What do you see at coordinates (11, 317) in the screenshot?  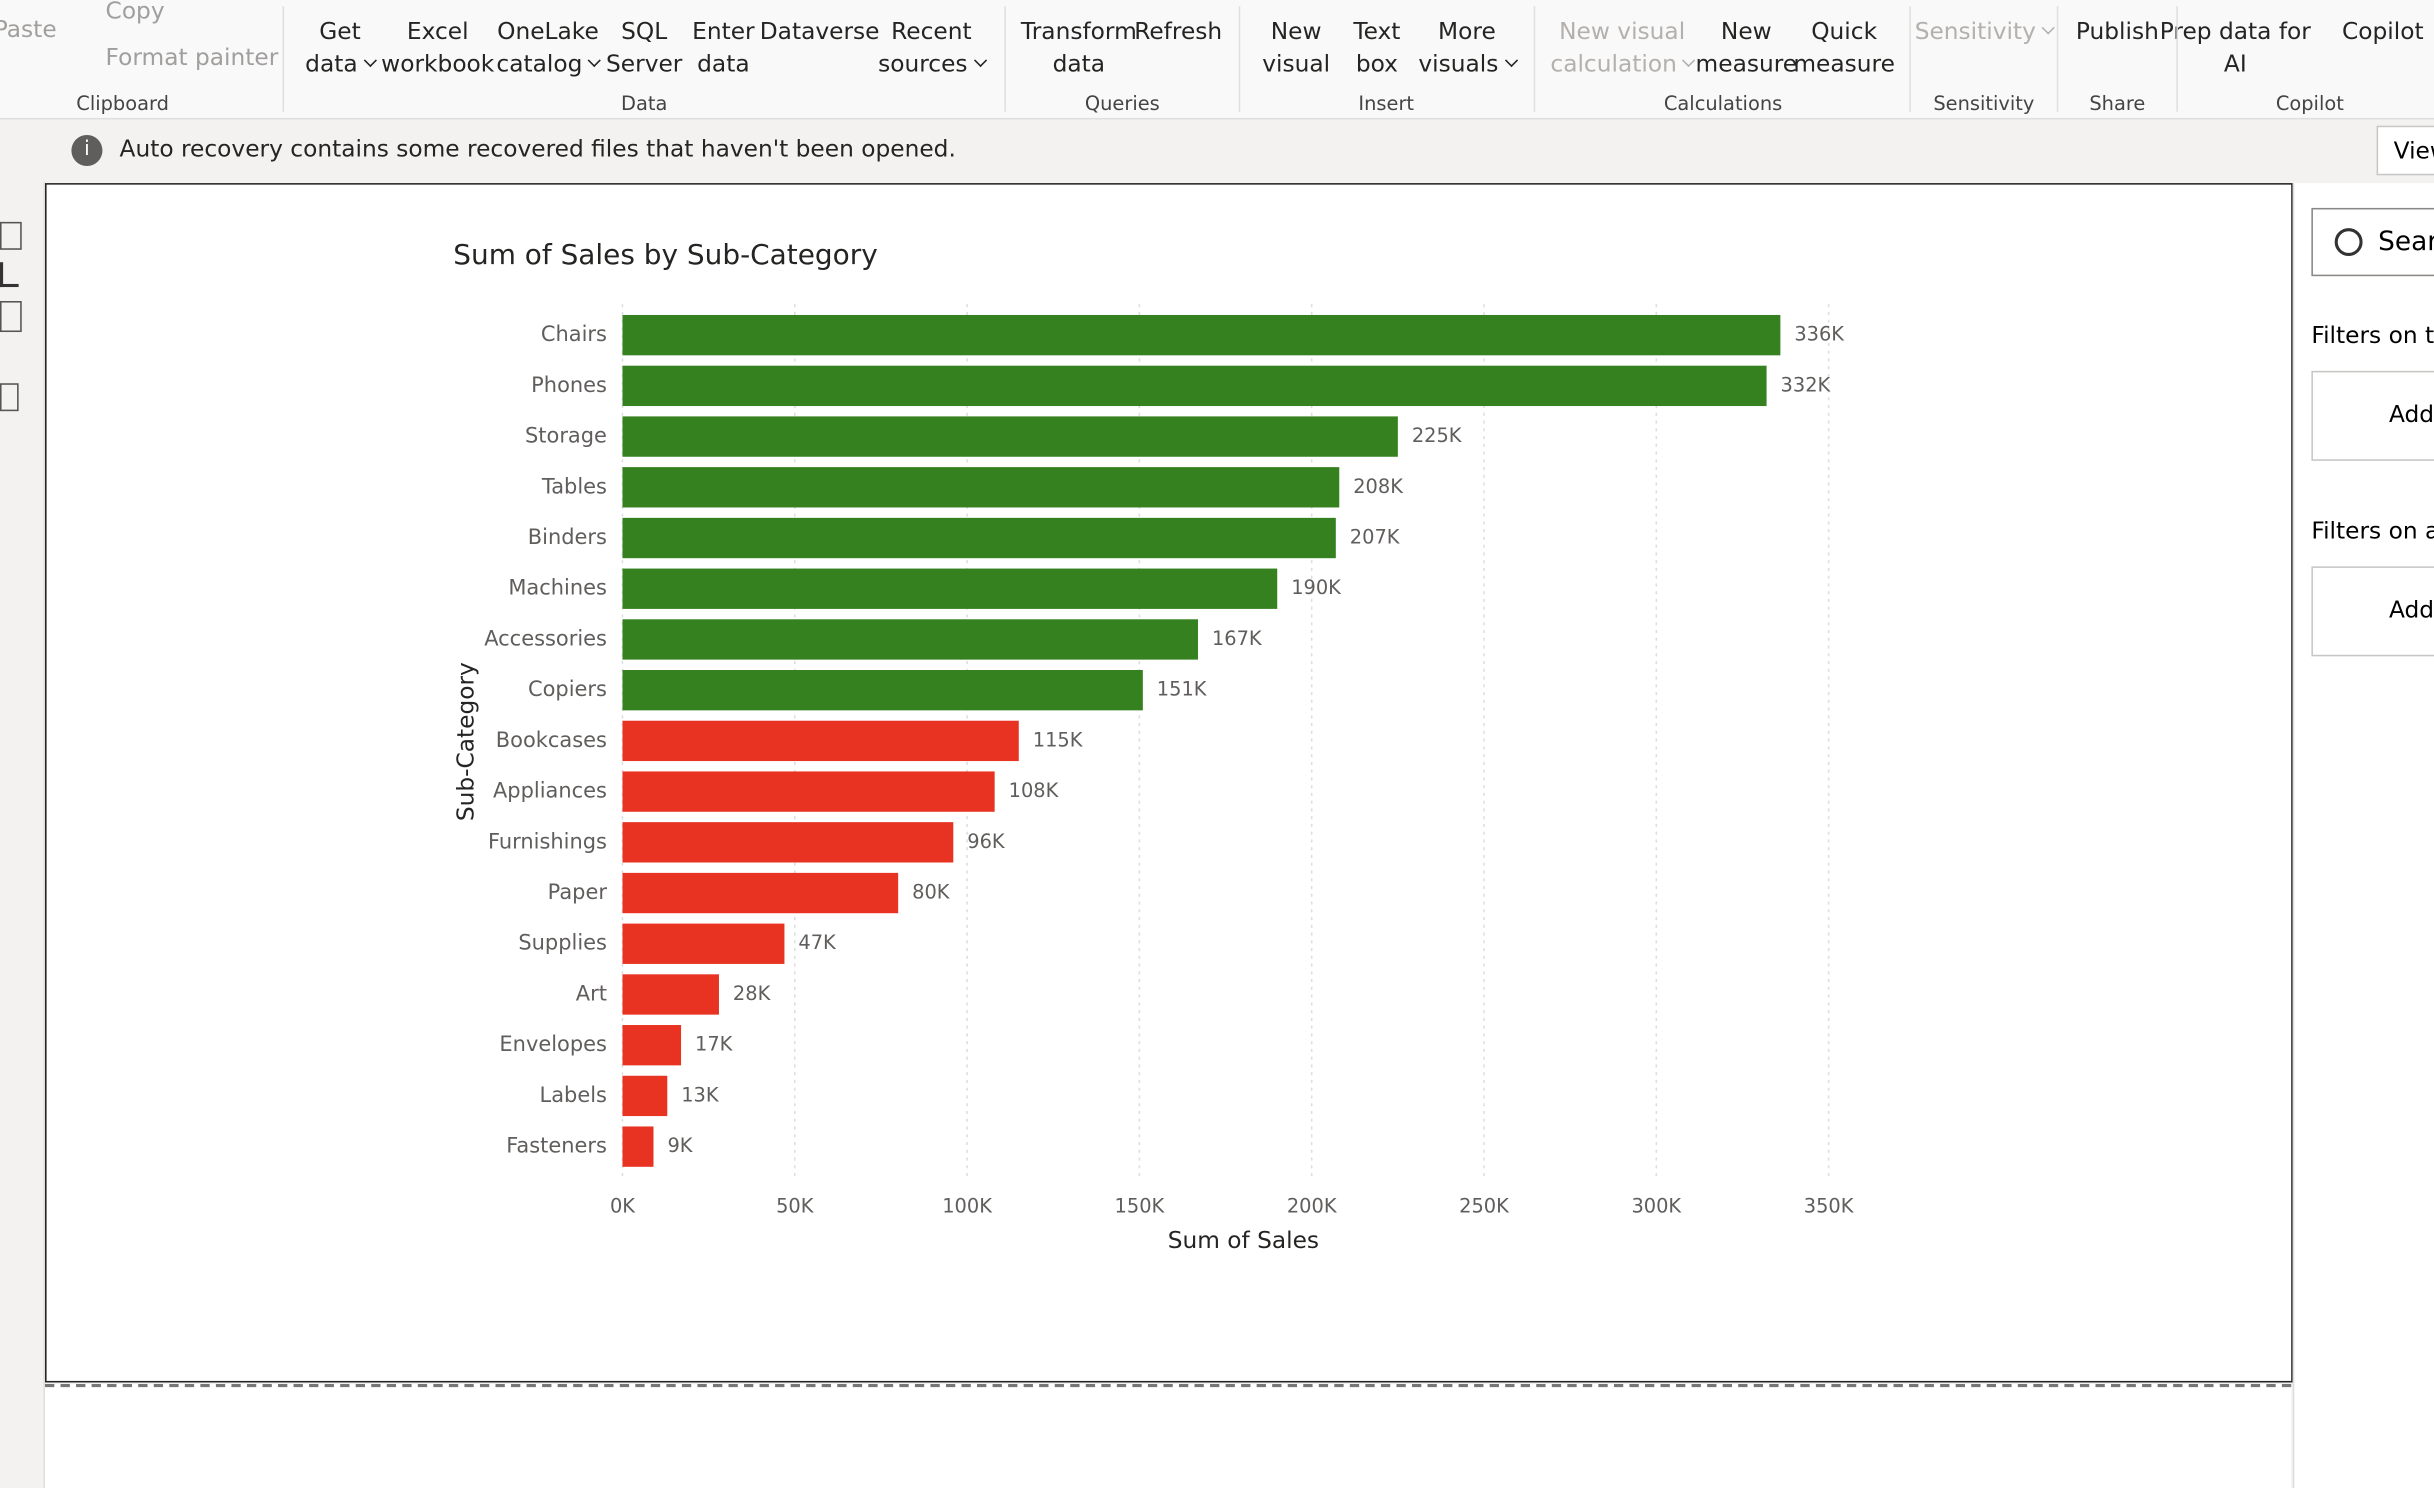 I see `model-view-icon` at bounding box center [11, 317].